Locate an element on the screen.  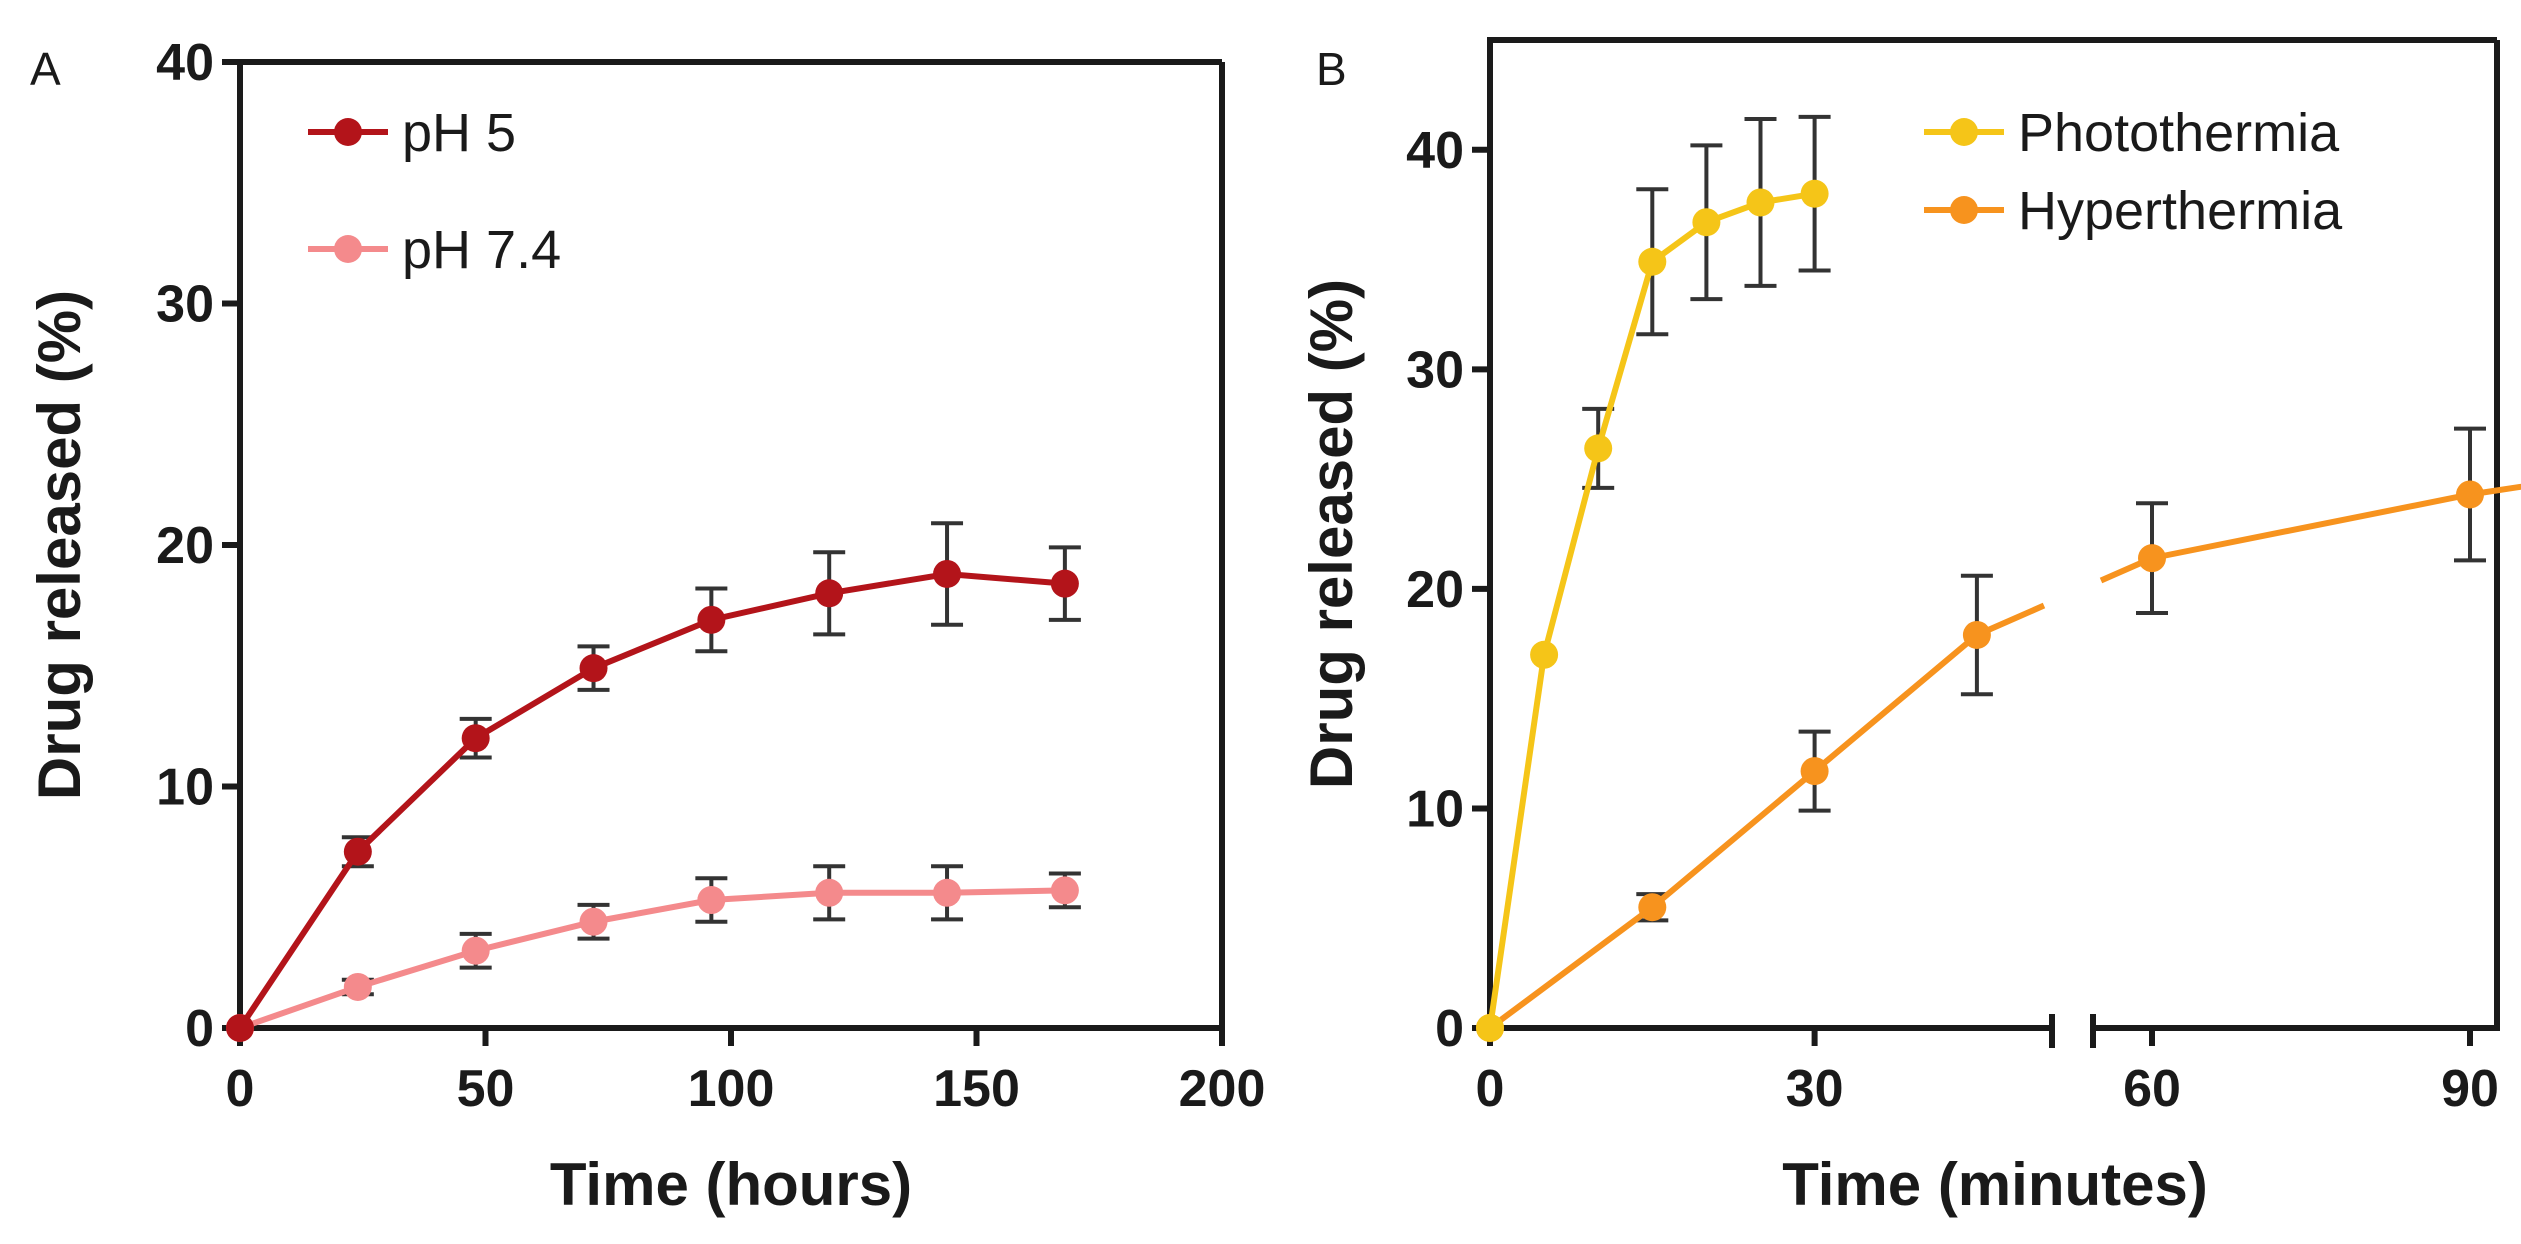
x-tick-label: 90 is located at coordinates (2470, 1089).